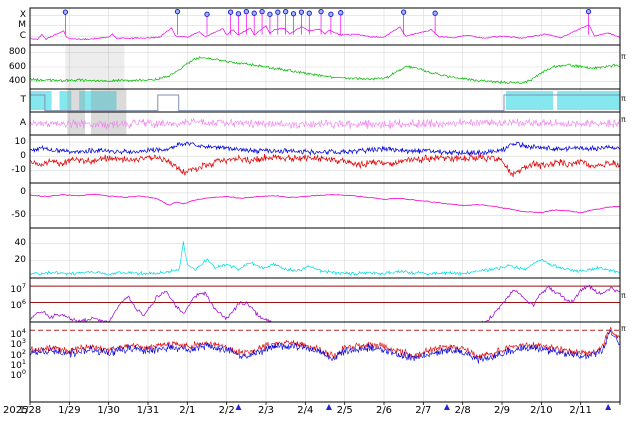  I want to click on panel-a-index, so click(325, 123).